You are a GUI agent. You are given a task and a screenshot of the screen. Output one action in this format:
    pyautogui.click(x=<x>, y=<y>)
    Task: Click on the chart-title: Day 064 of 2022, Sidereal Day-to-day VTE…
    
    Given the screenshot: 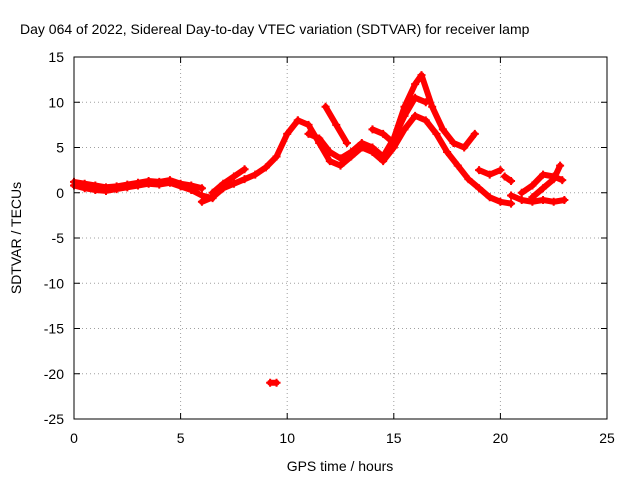 What is the action you would take?
    pyautogui.click(x=275, y=29)
    